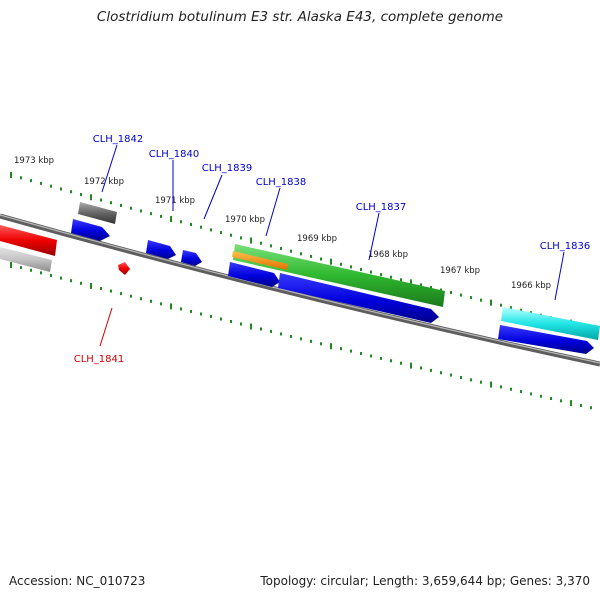 The image size is (600, 600). What do you see at coordinates (565, 246) in the screenshot?
I see `gene-label-clh-1836: CLH_1836` at bounding box center [565, 246].